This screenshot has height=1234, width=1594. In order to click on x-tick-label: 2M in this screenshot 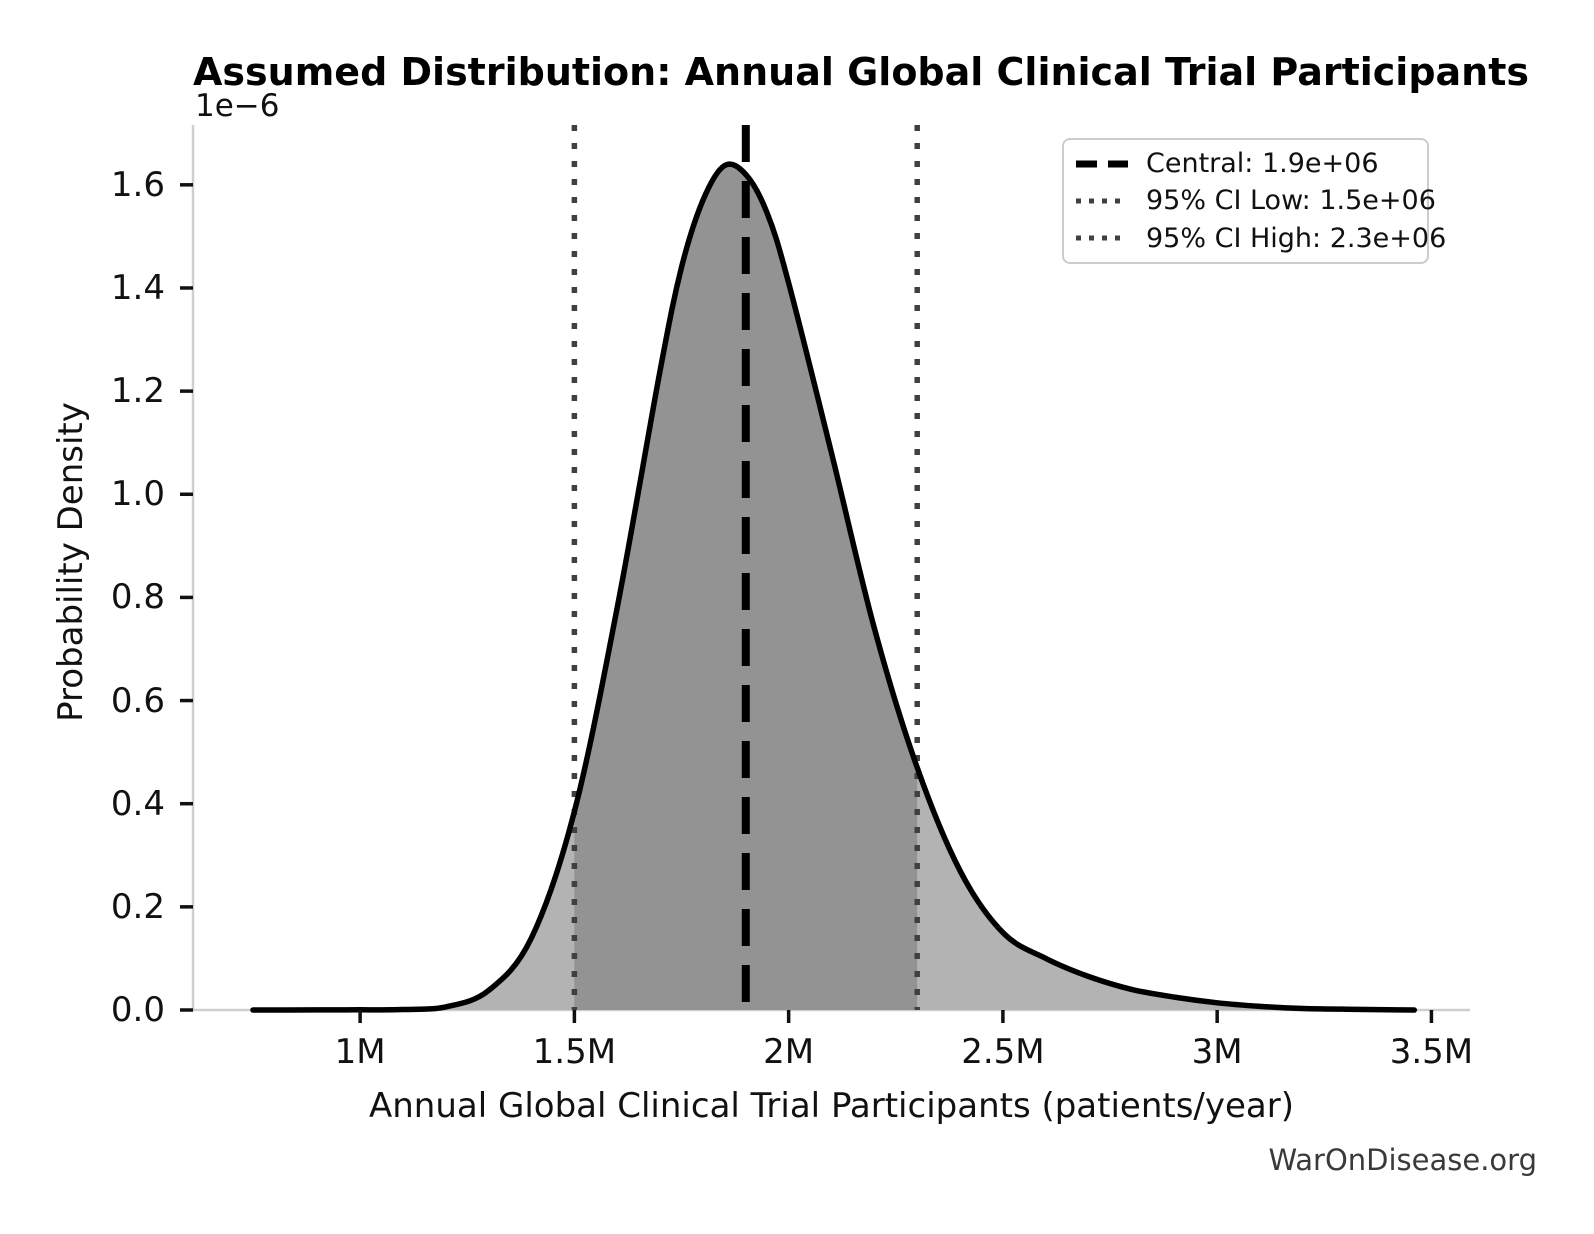, I will do `click(789, 1052)`.